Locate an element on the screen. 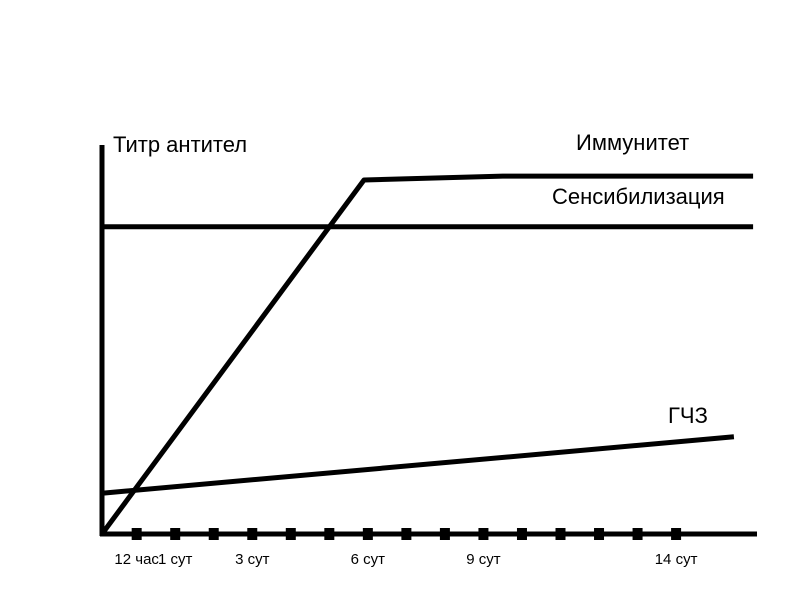  series-label-immunity: Иммунитет is located at coordinates (632, 142).